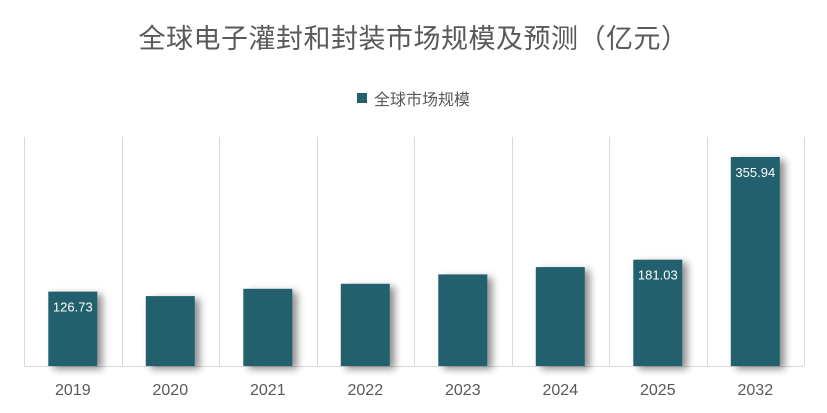 This screenshot has width=827, height=413. Describe the element at coordinates (268, 390) in the screenshot. I see `x-tick-label-2021: 2021` at that location.